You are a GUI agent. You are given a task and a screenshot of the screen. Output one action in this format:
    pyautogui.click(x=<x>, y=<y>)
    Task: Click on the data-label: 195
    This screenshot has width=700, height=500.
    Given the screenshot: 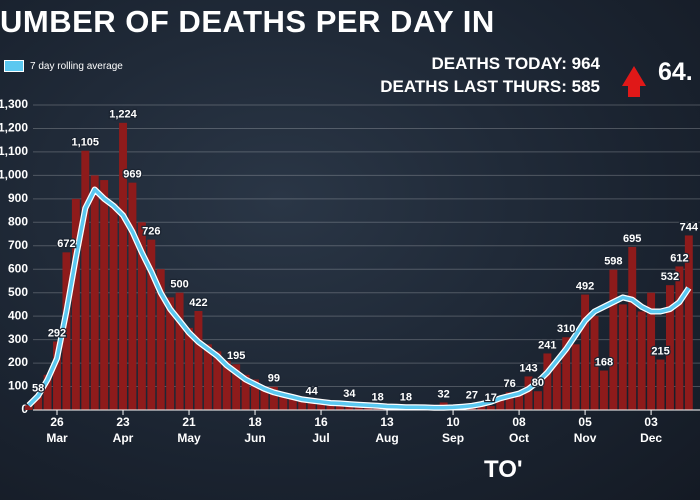 What is the action you would take?
    pyautogui.click(x=236, y=356)
    